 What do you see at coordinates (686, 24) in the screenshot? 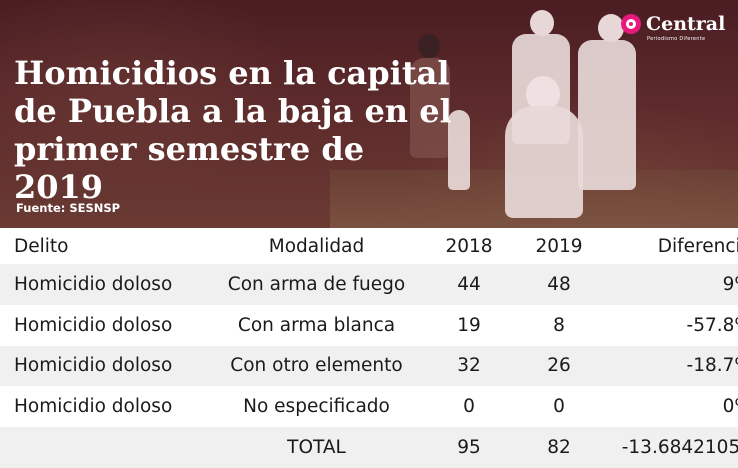
I see `logo-text: Central` at bounding box center [686, 24].